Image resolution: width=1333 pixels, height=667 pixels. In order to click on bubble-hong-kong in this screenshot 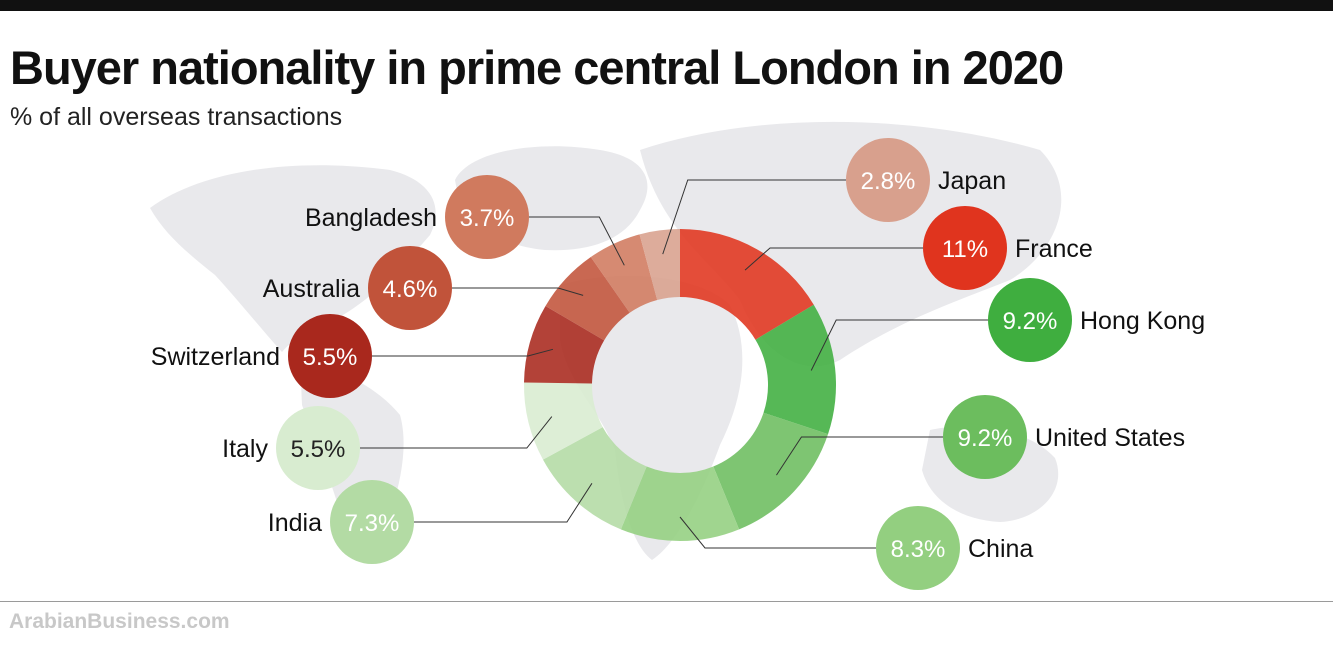, I will do `click(1030, 320)`.